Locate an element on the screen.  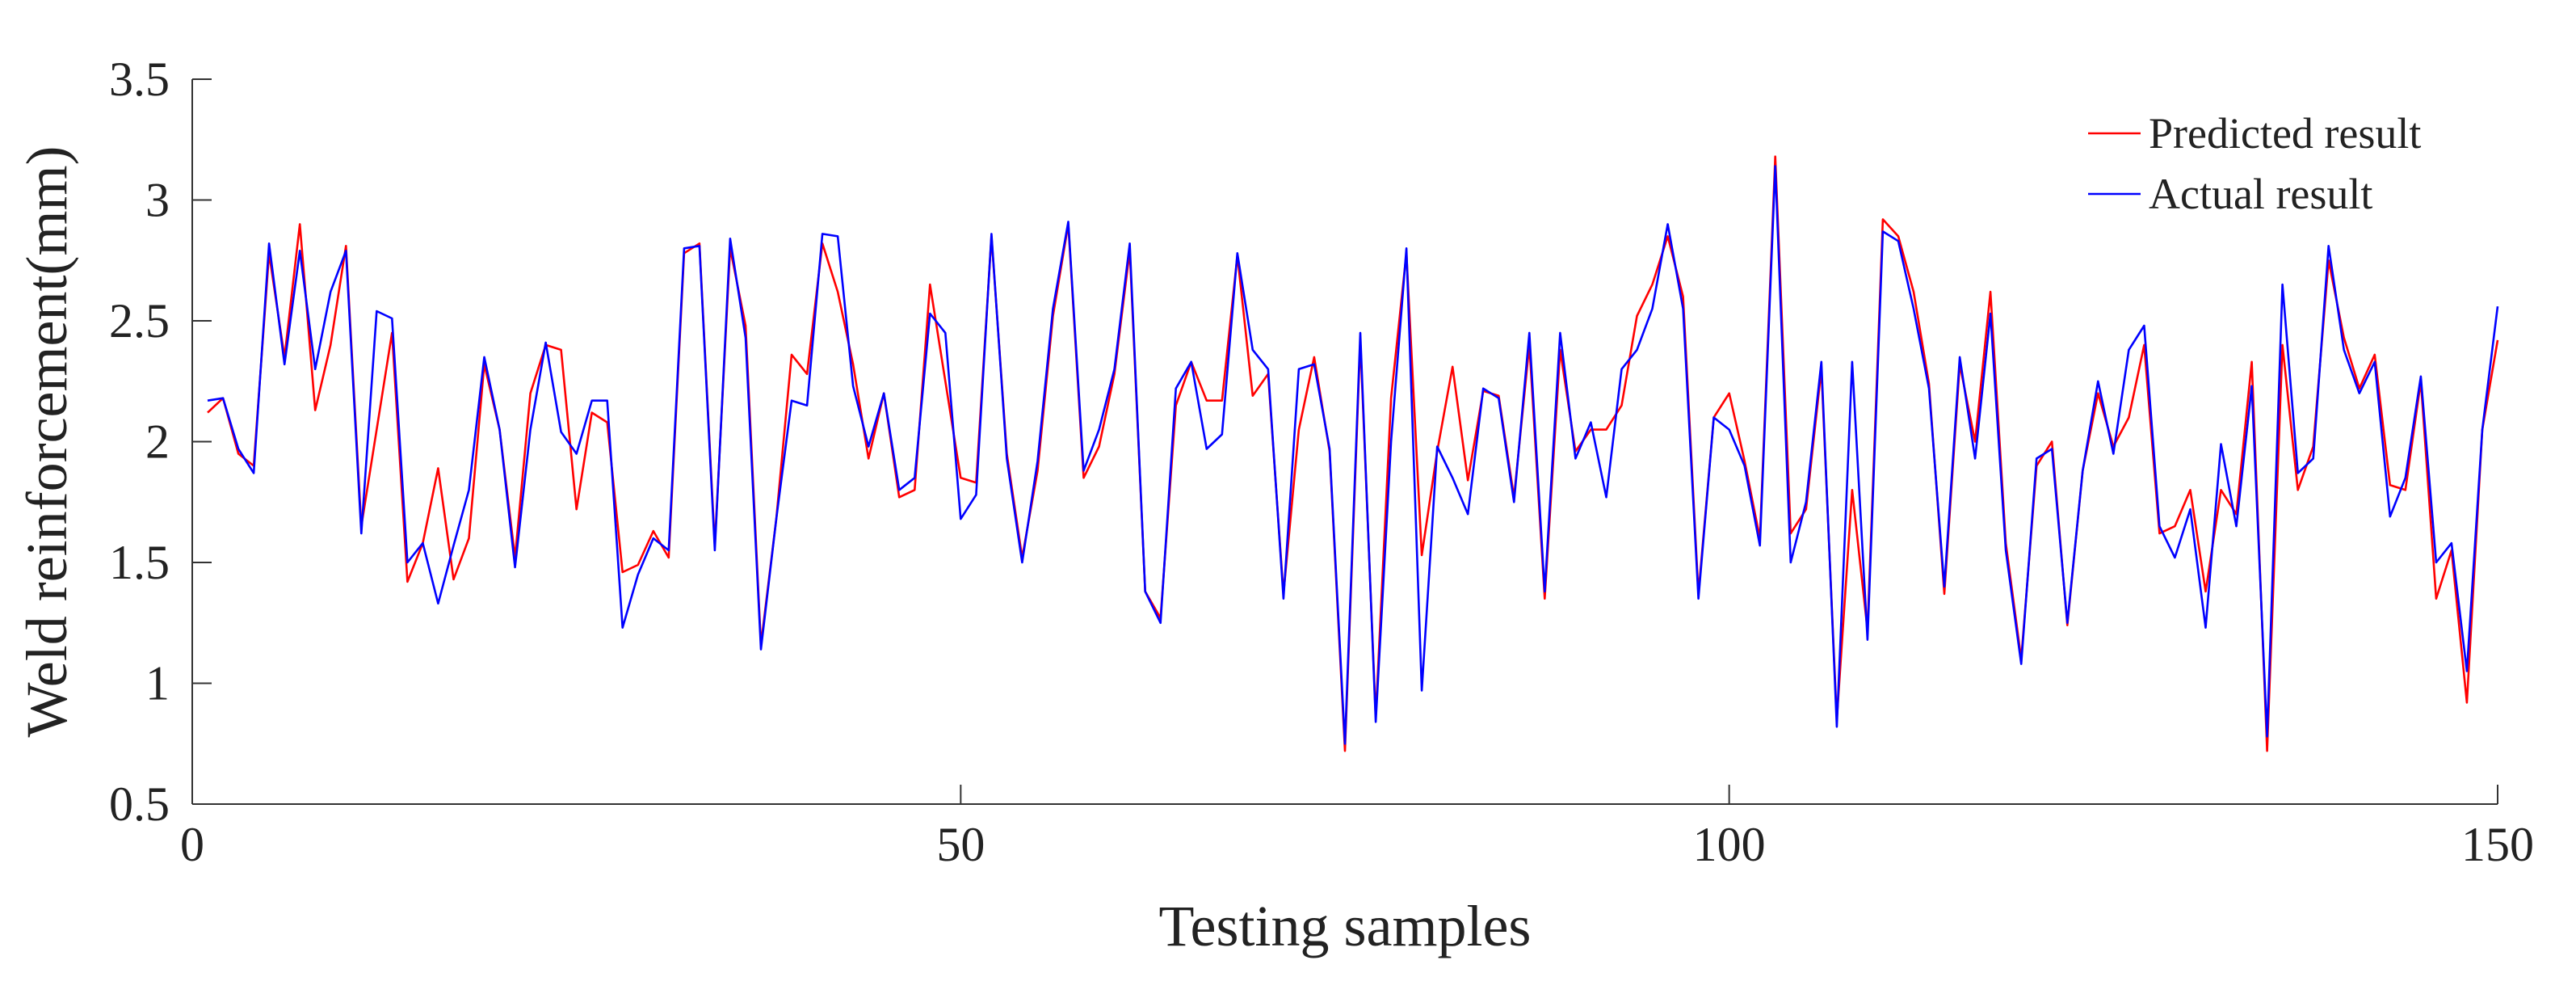
y-tick-label: 1.5 is located at coordinates (139, 562).